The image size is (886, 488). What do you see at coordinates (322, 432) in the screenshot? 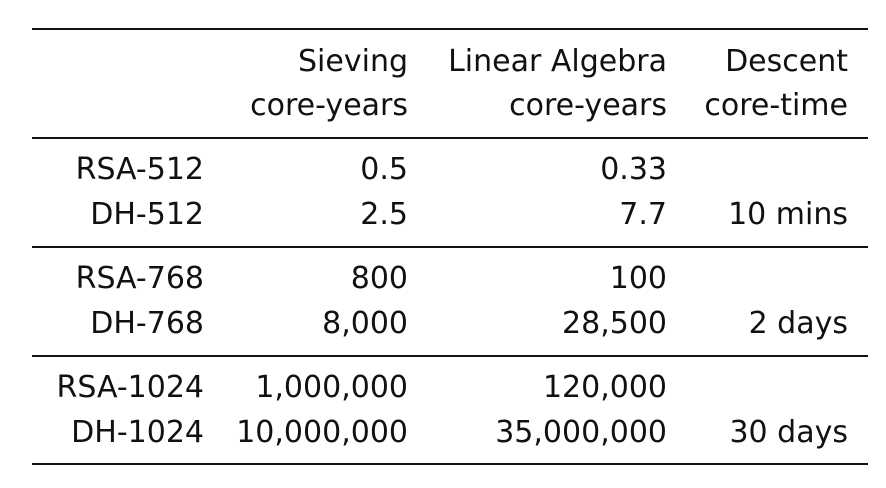
I see `sieving-value: 10,000,000` at bounding box center [322, 432].